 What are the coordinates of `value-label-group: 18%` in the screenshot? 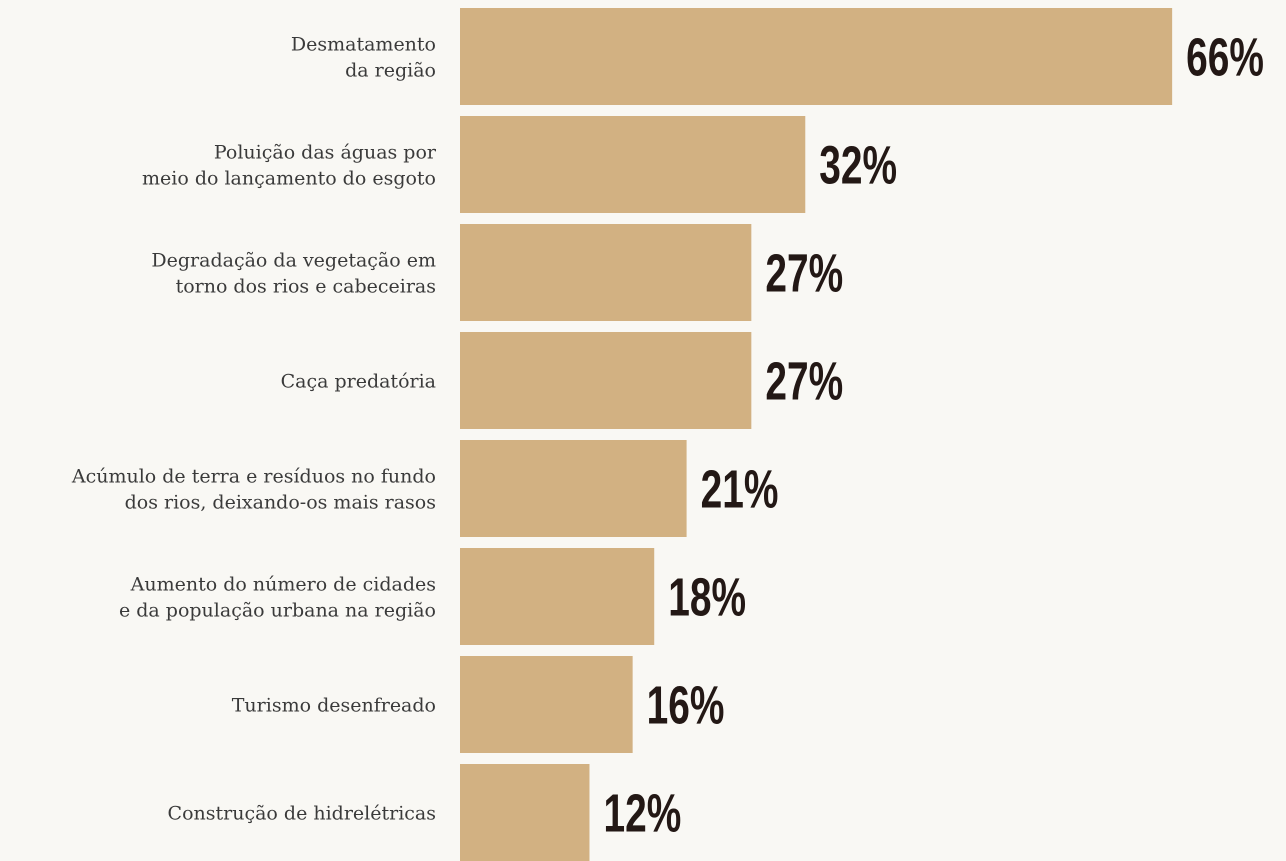 It's located at (707, 596).